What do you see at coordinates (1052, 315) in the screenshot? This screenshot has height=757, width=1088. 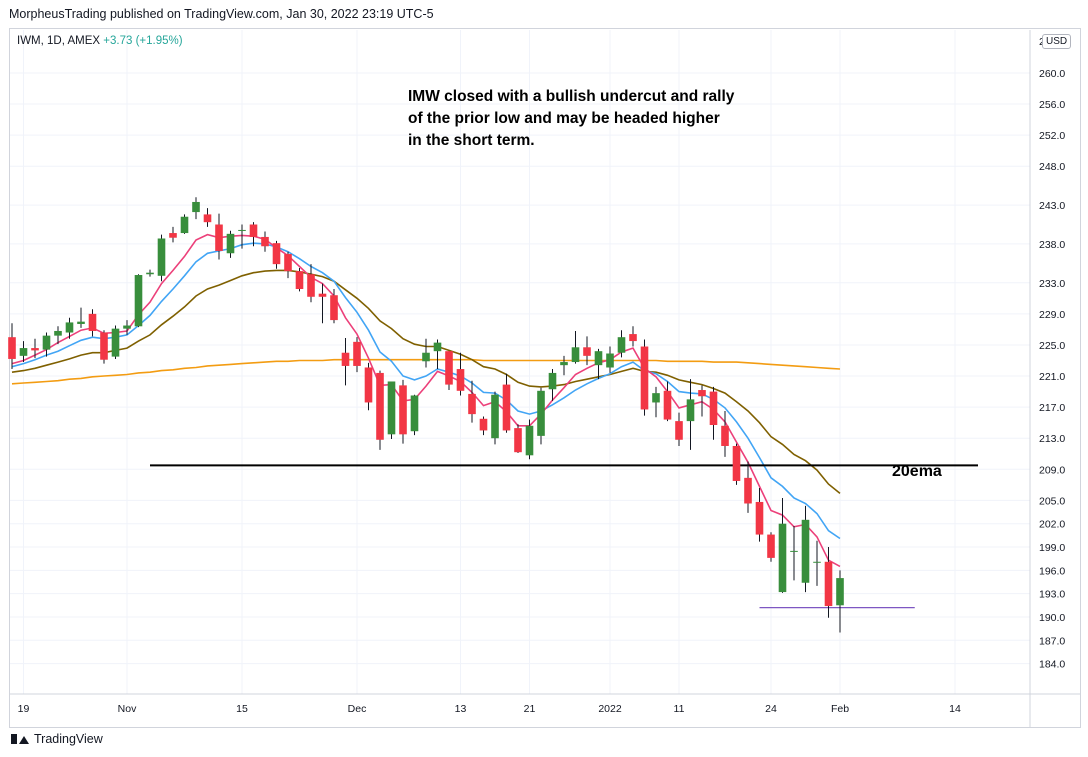 I see `y-tick-label: 229.0` at bounding box center [1052, 315].